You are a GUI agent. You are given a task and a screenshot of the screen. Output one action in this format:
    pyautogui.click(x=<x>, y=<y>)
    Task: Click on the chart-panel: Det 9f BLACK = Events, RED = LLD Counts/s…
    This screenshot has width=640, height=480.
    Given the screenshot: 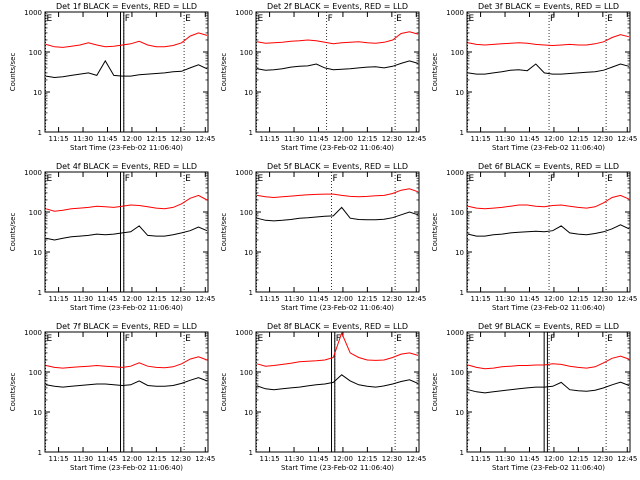 What is the action you would take?
    pyautogui.click(x=534, y=397)
    